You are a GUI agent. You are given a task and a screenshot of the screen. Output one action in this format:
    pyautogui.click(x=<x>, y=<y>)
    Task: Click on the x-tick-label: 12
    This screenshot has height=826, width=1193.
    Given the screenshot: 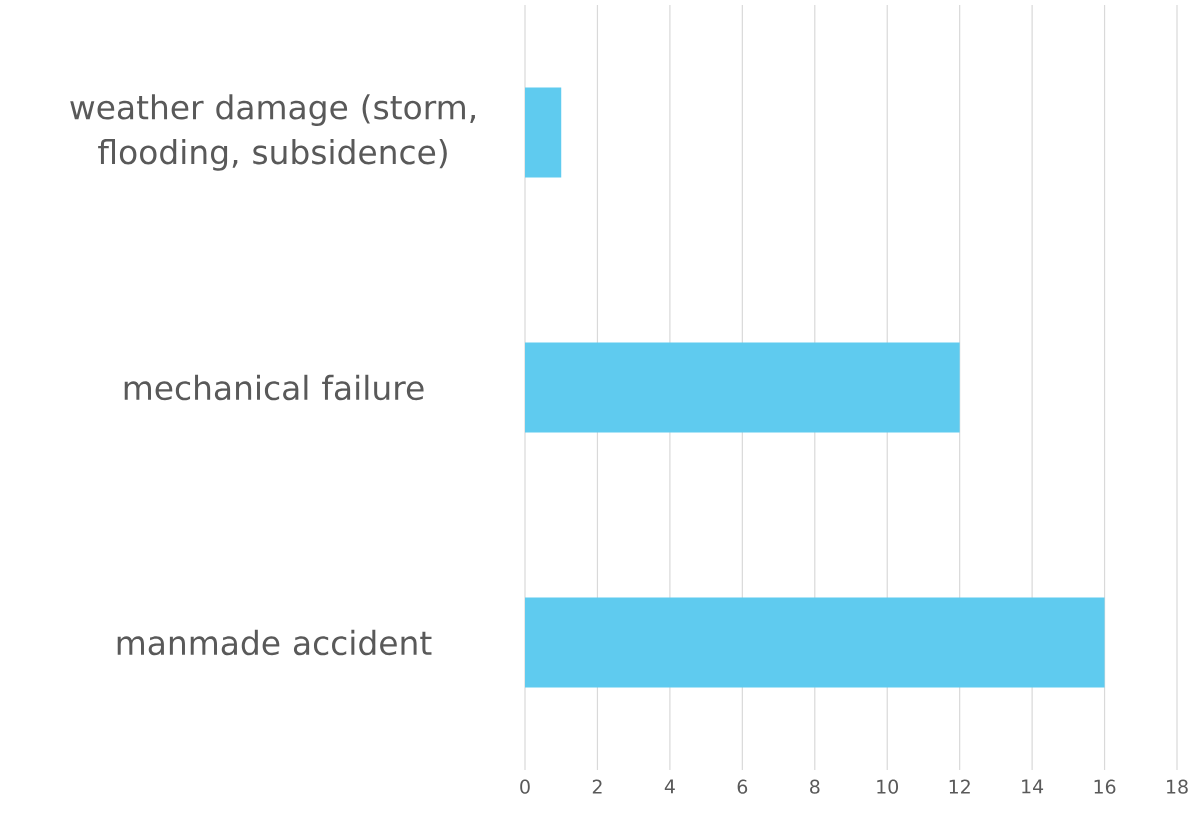 What is the action you would take?
    pyautogui.click(x=959, y=786)
    